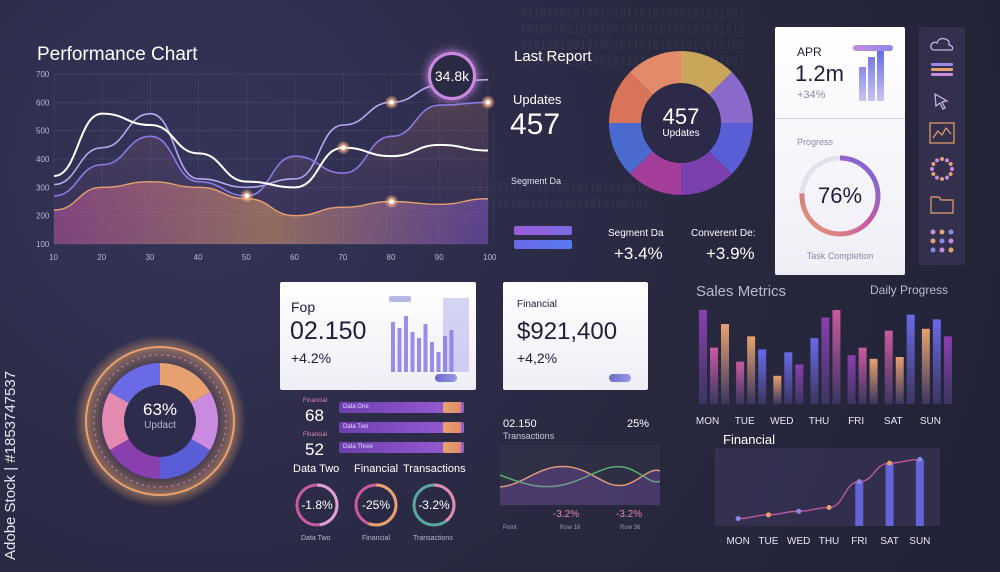 Image resolution: width=1000 pixels, height=572 pixels. Describe the element at coordinates (401, 427) in the screenshot. I see `data-row-2: Data Two` at that location.